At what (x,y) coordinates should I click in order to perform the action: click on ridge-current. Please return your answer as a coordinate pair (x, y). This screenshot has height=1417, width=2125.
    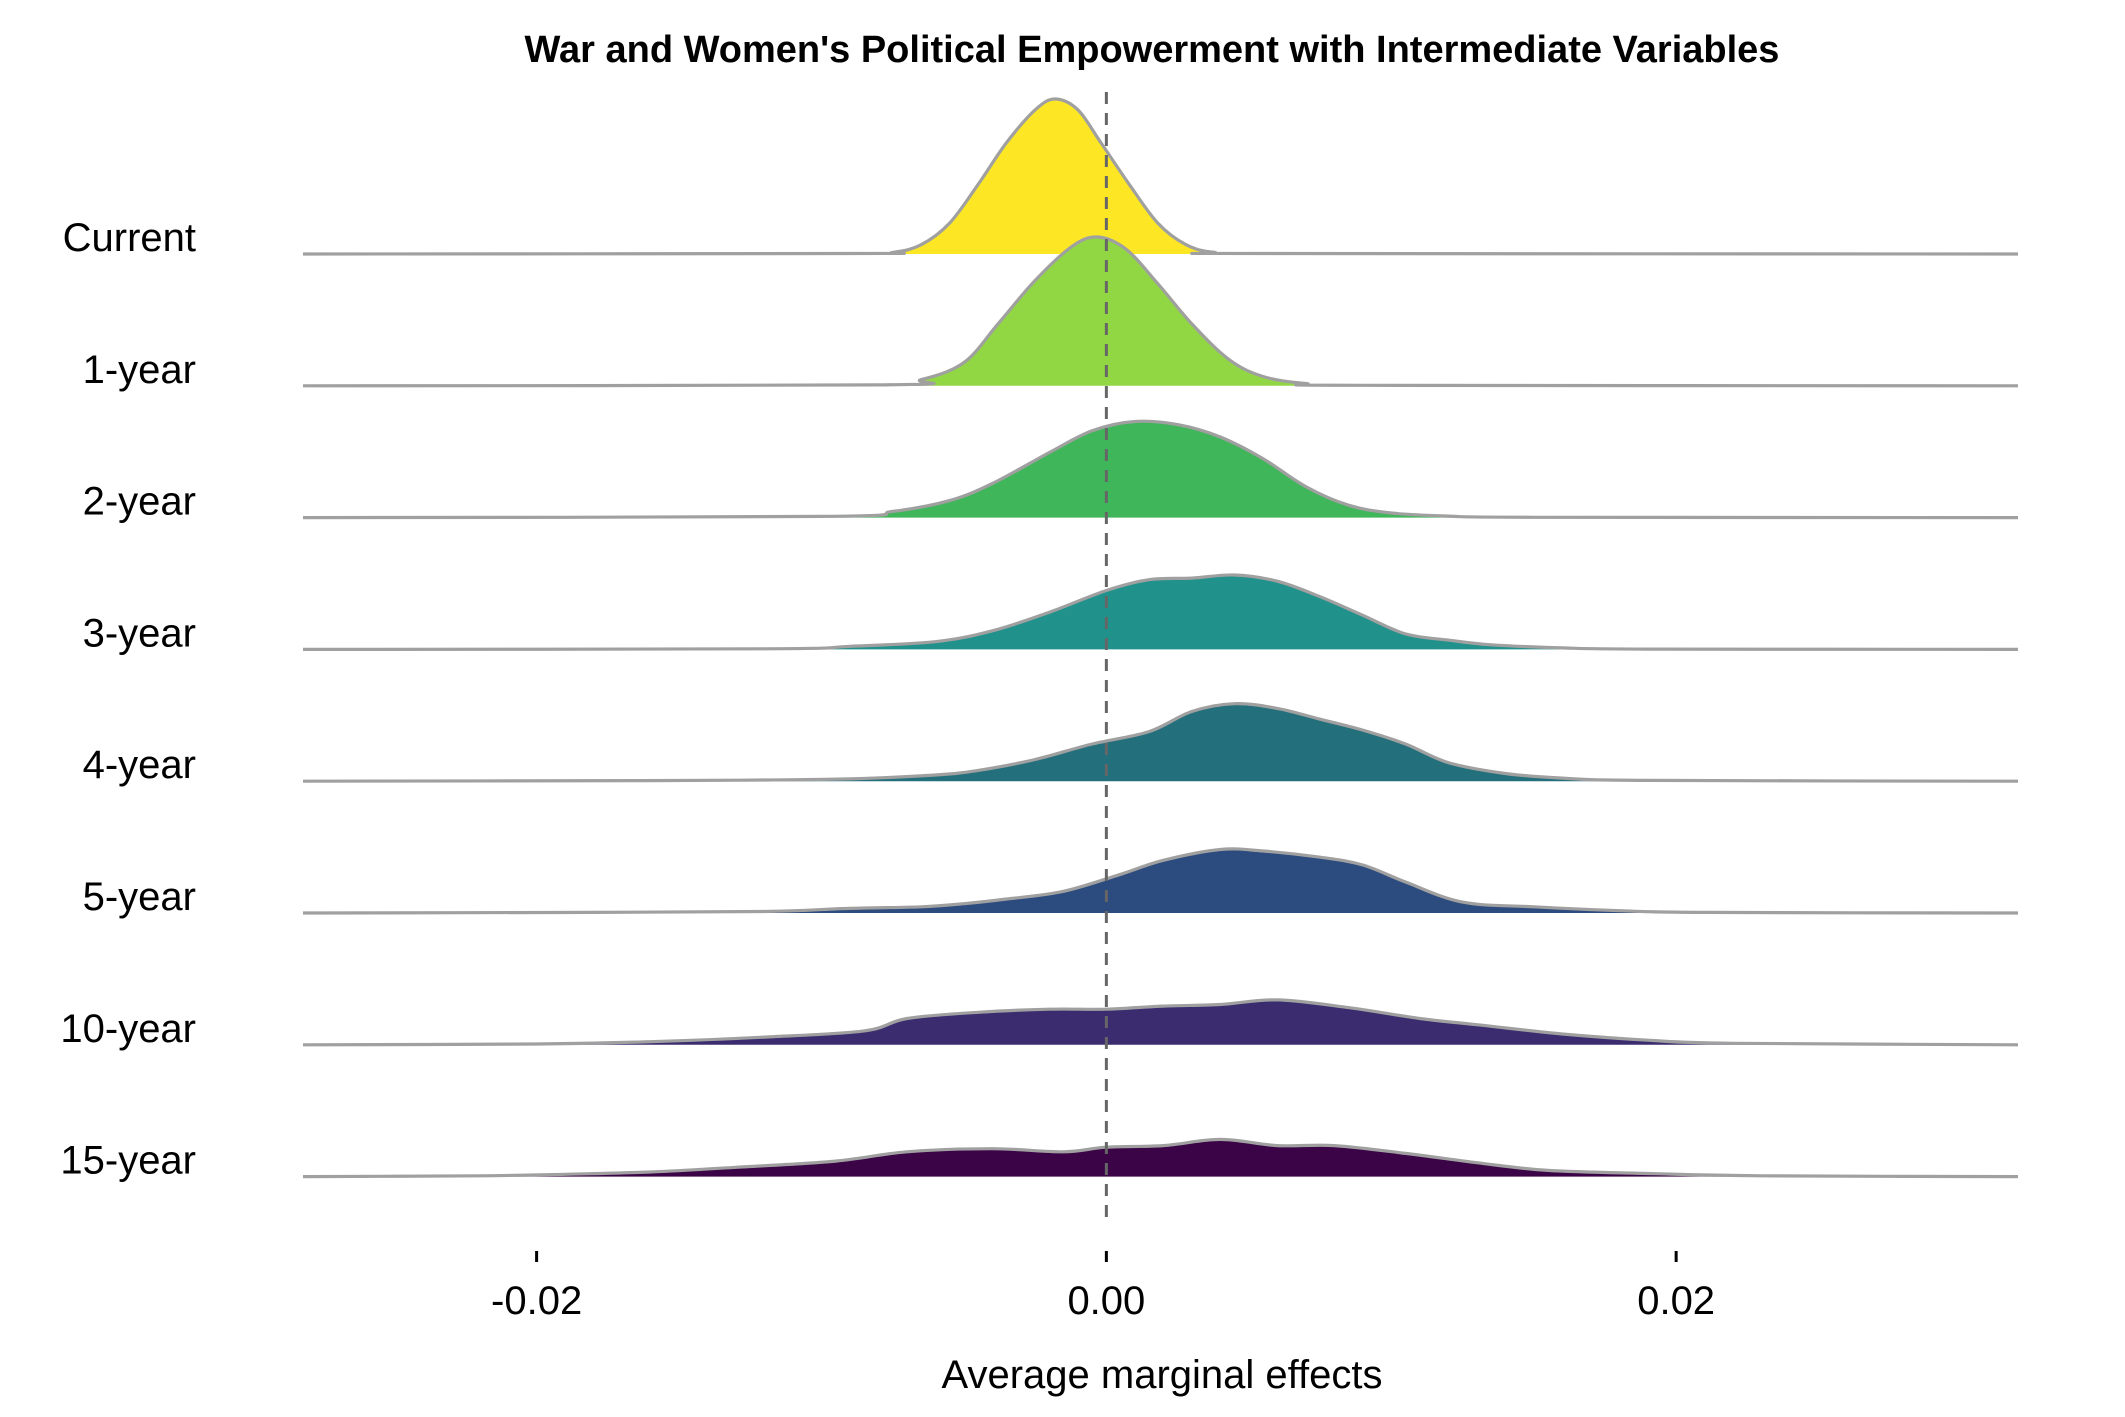
    Looking at the image, I should click on (1160, 176).